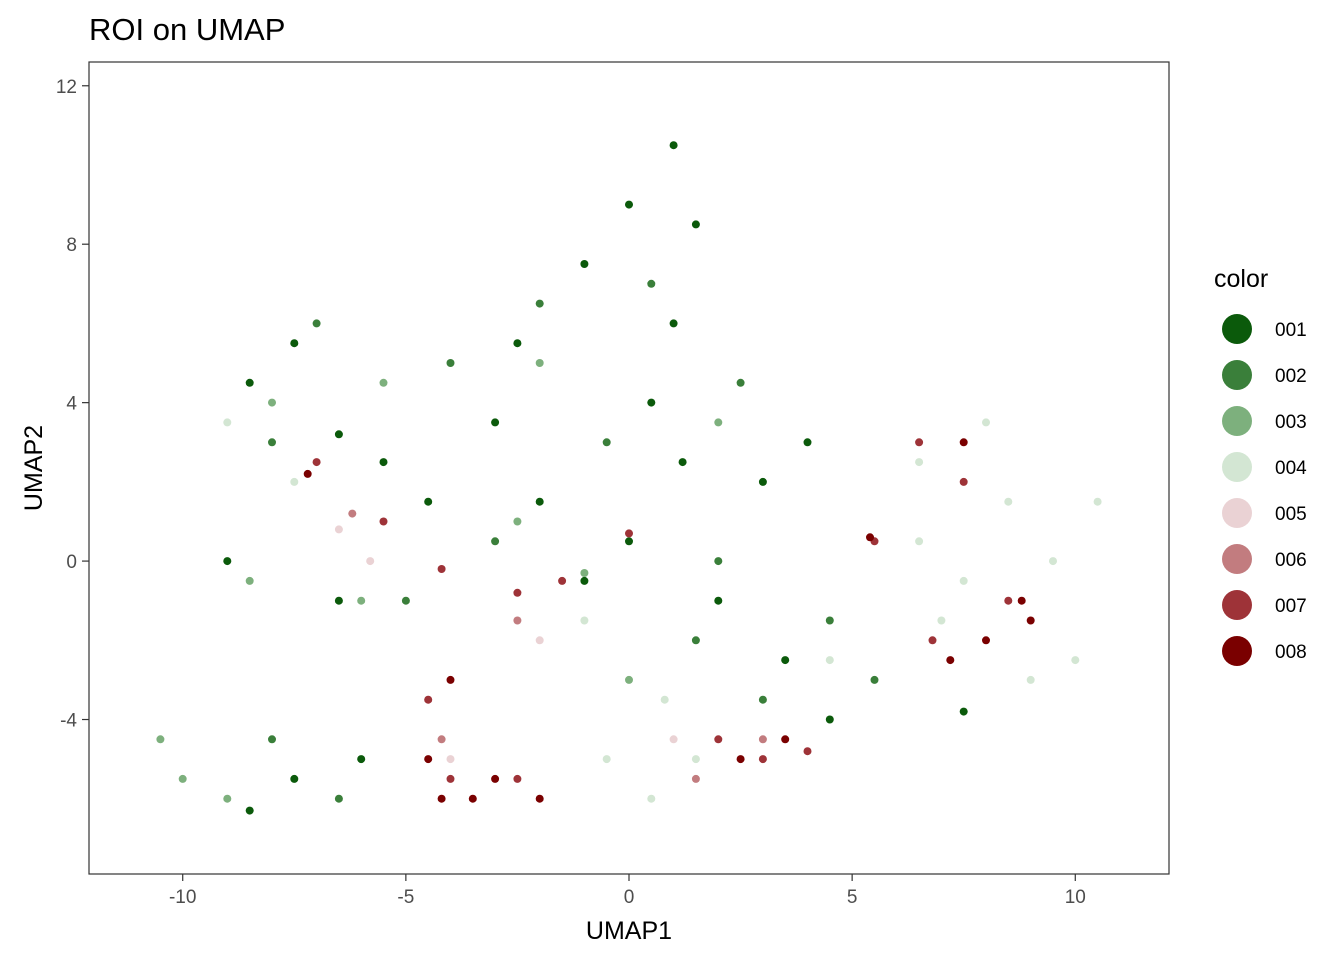 The image size is (1344, 960). What do you see at coordinates (627, 891) in the screenshot?
I see `x-axis: -10 -5 0 5 10` at bounding box center [627, 891].